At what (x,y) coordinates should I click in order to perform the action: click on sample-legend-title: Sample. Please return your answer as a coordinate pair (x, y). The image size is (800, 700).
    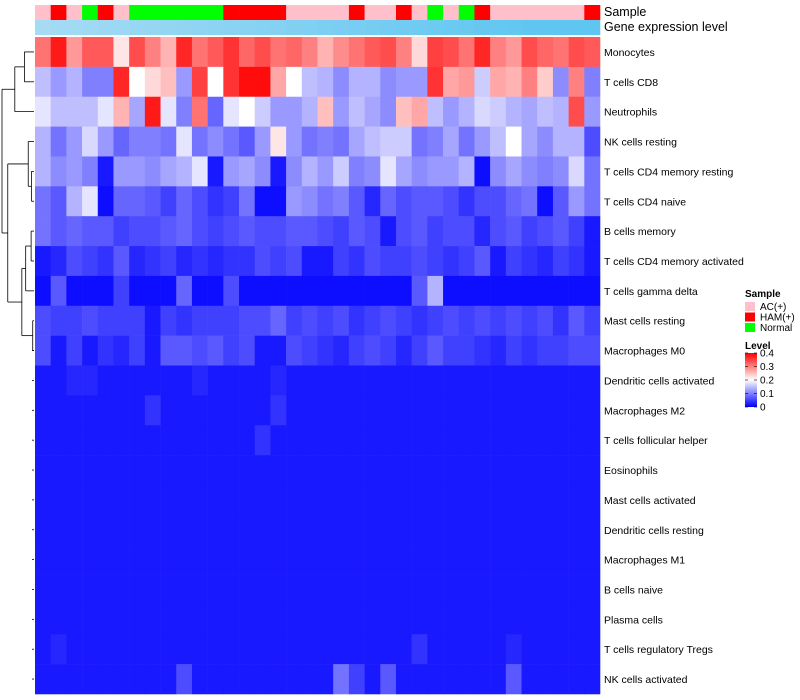
    Looking at the image, I should click on (763, 294).